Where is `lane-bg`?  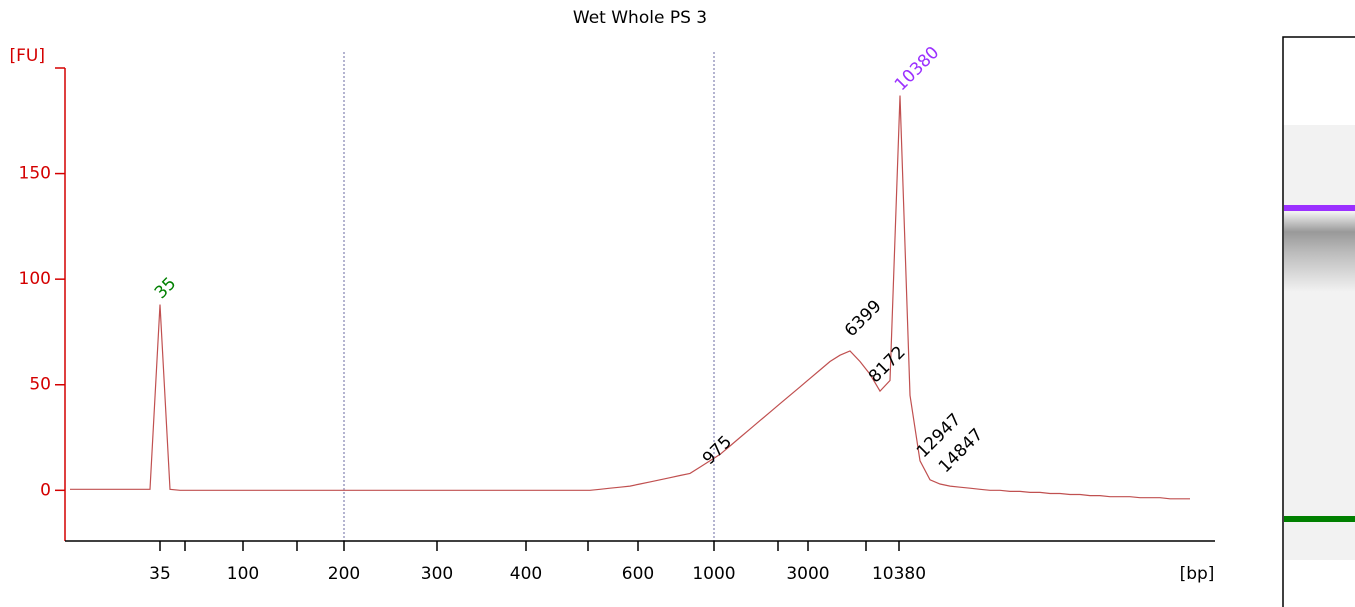
lane-bg is located at coordinates (1319, 342).